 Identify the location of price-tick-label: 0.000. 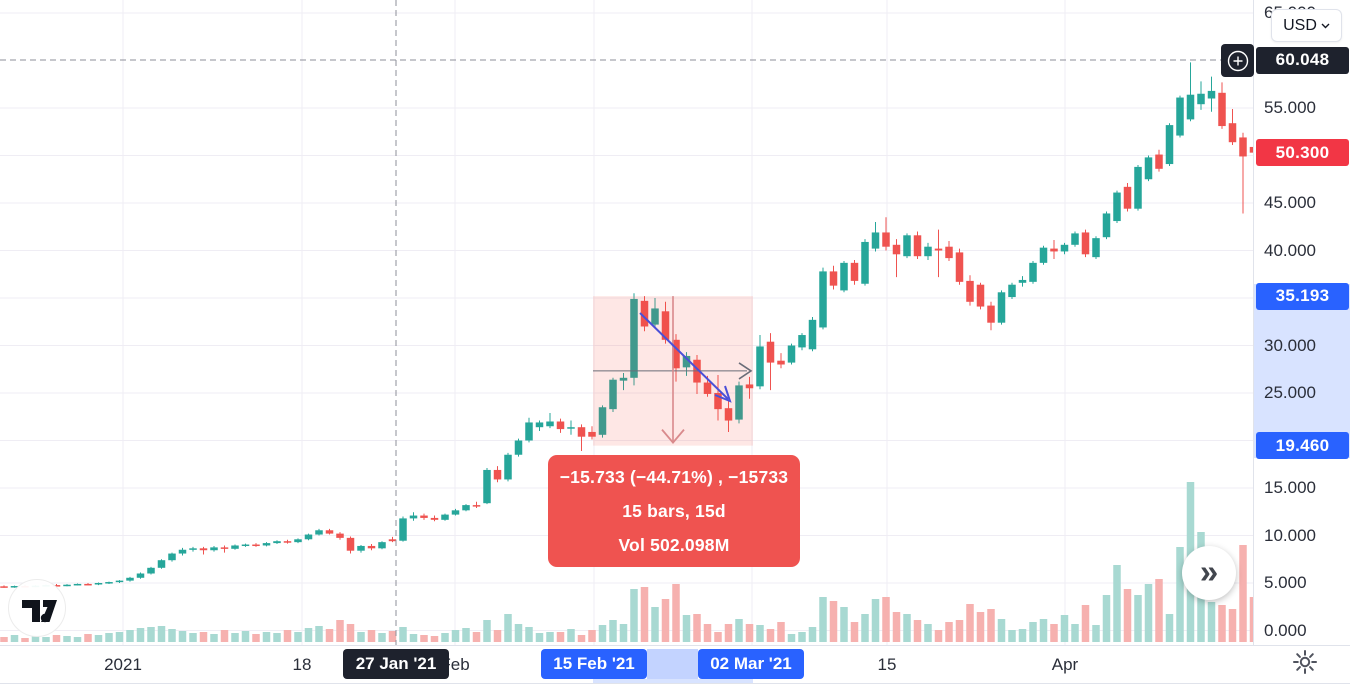
(1285, 630).